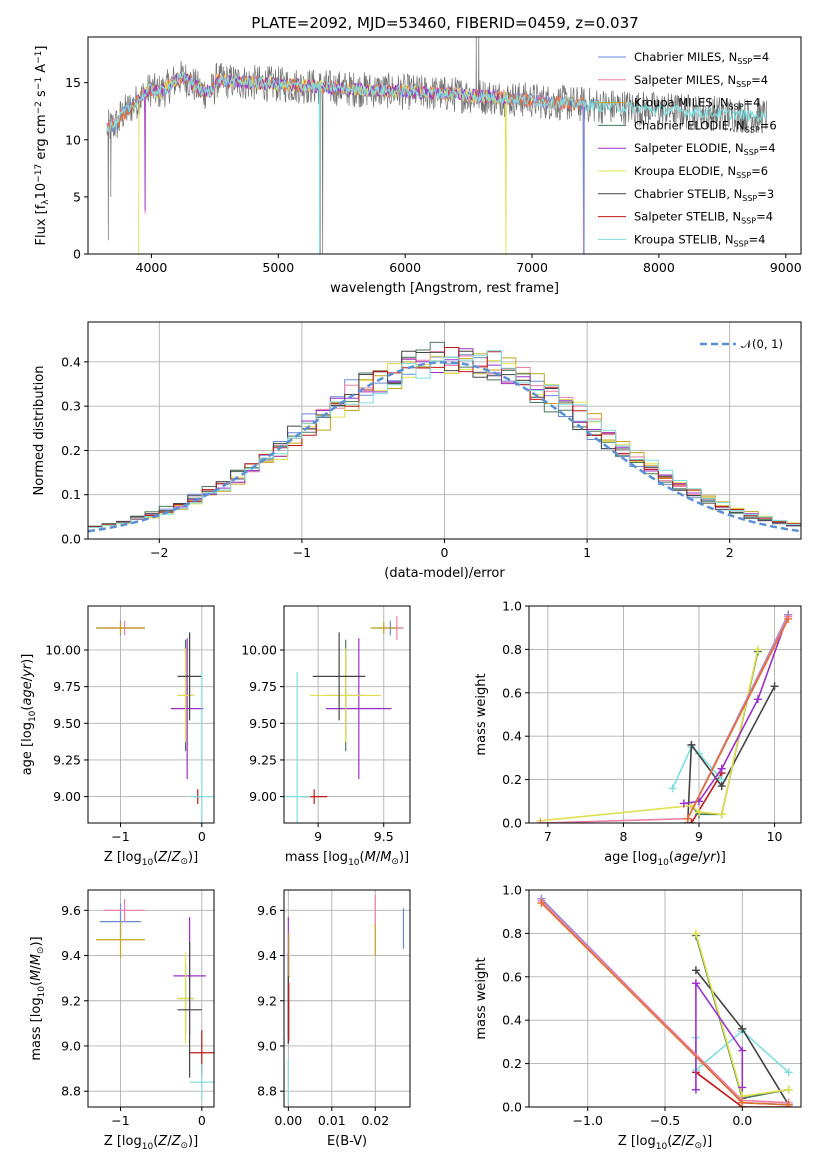 Image resolution: width=819 pixels, height=1170 pixels. I want to click on weight_vs_age-y-label: mass weight, so click(481, 714).